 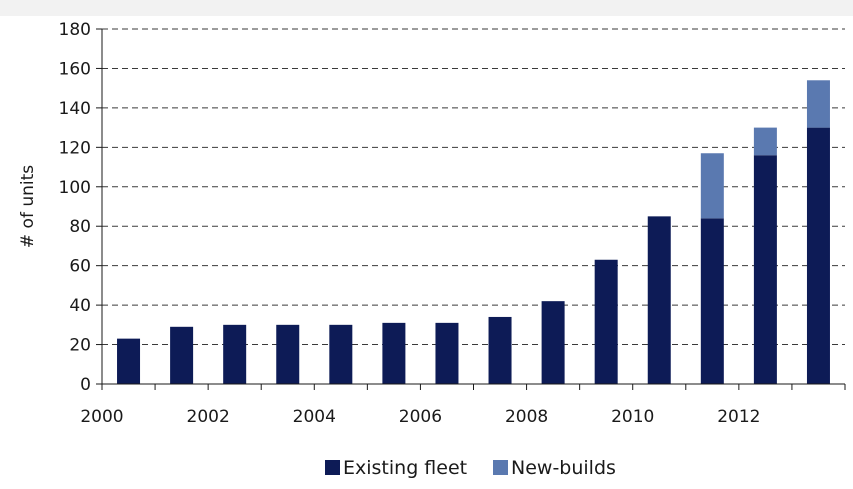 I want to click on y-tick-label: 40, so click(x=80, y=306).